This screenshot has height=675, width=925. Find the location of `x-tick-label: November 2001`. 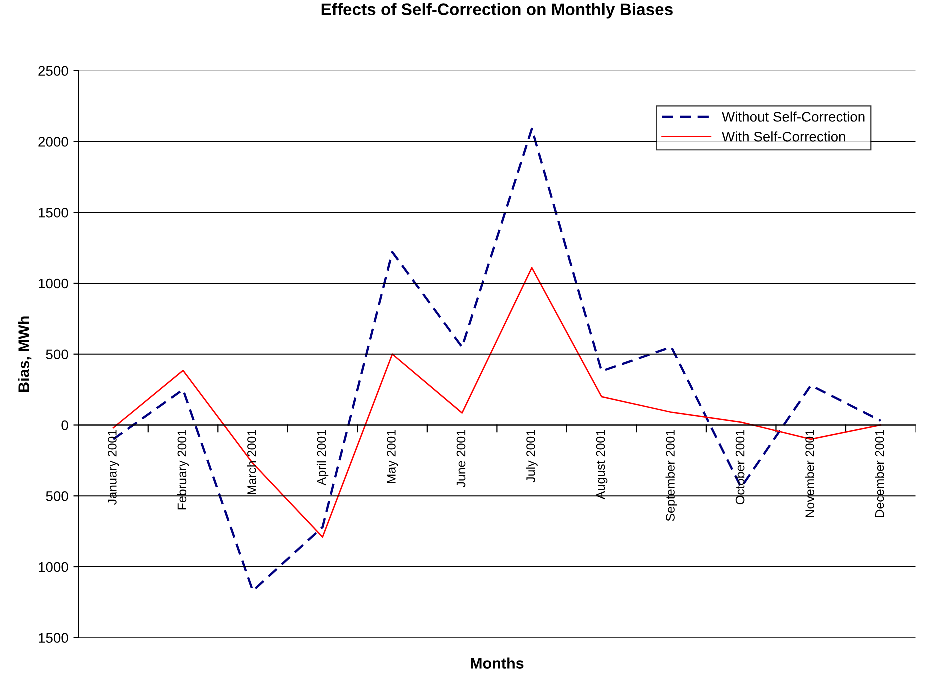

x-tick-label: November 2001 is located at coordinates (809, 474).